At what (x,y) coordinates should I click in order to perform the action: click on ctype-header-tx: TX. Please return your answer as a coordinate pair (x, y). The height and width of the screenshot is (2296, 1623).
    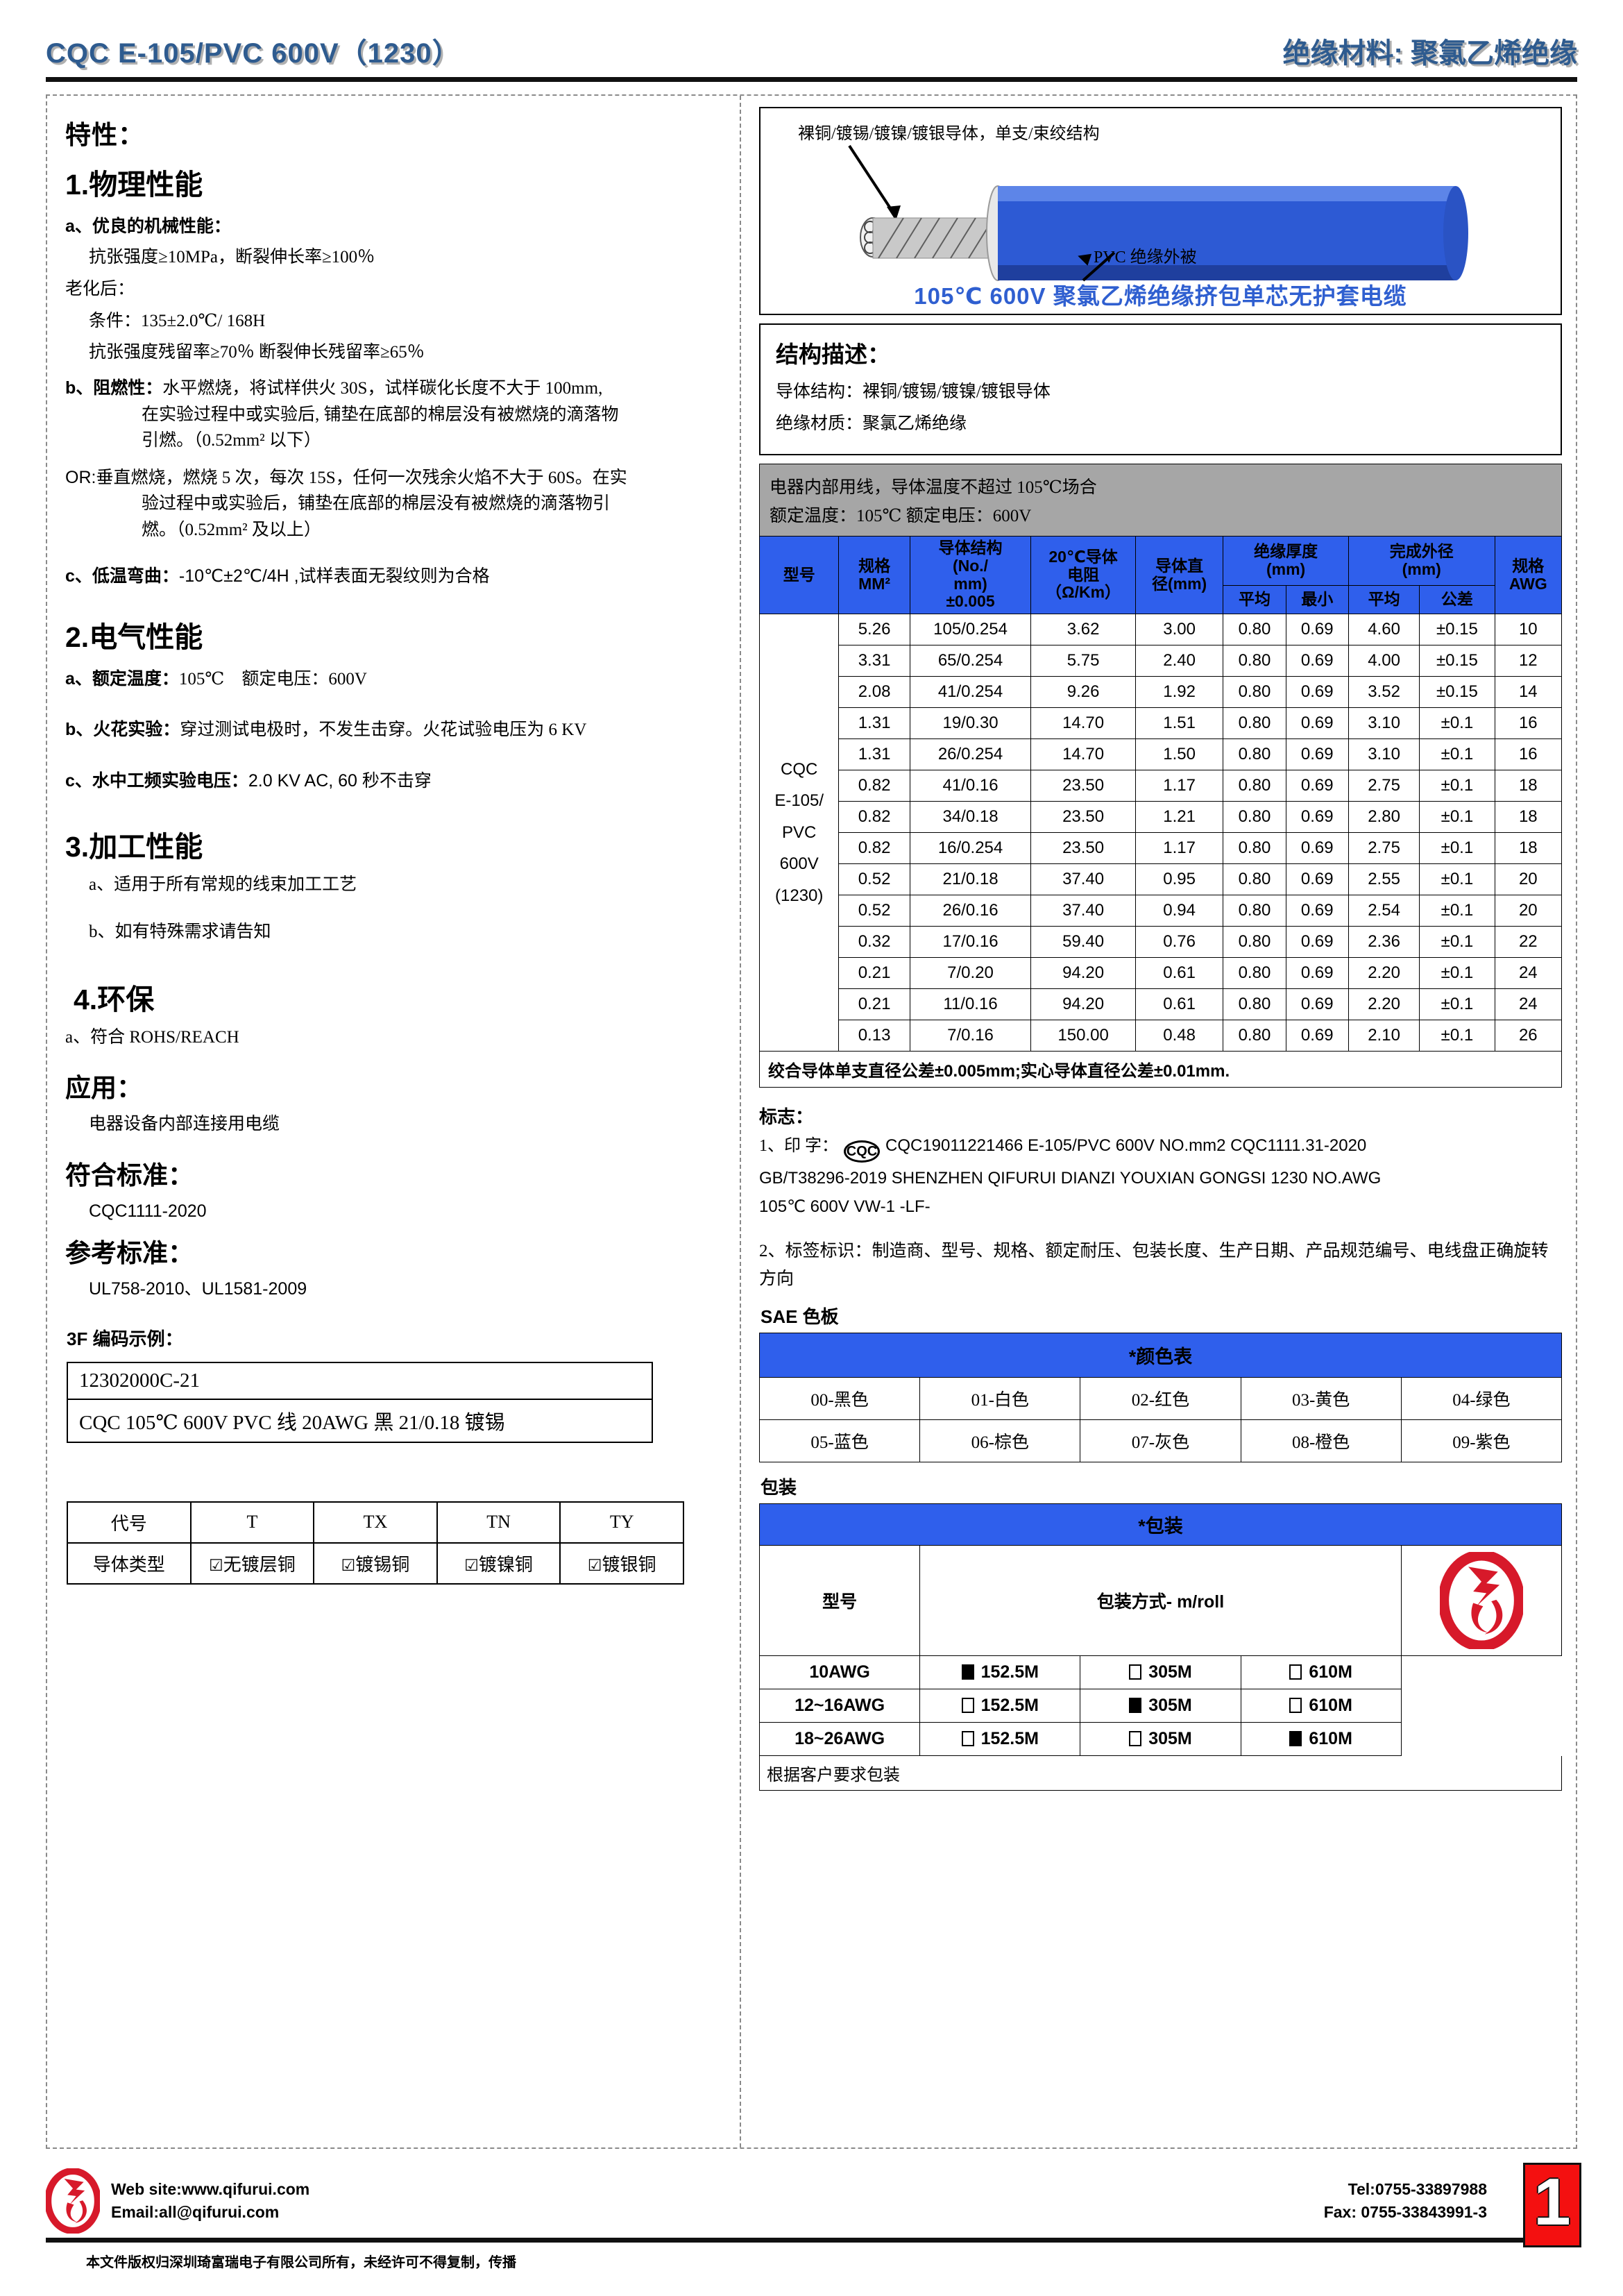
    Looking at the image, I should click on (376, 1523).